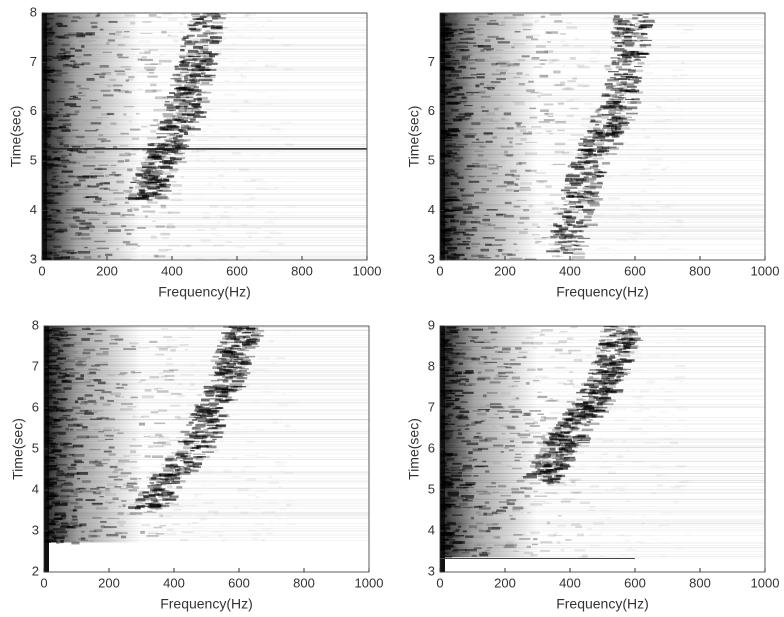 The height and width of the screenshot is (617, 784). What do you see at coordinates (304, 582) in the screenshot?
I see `x-tick-label: 800` at bounding box center [304, 582].